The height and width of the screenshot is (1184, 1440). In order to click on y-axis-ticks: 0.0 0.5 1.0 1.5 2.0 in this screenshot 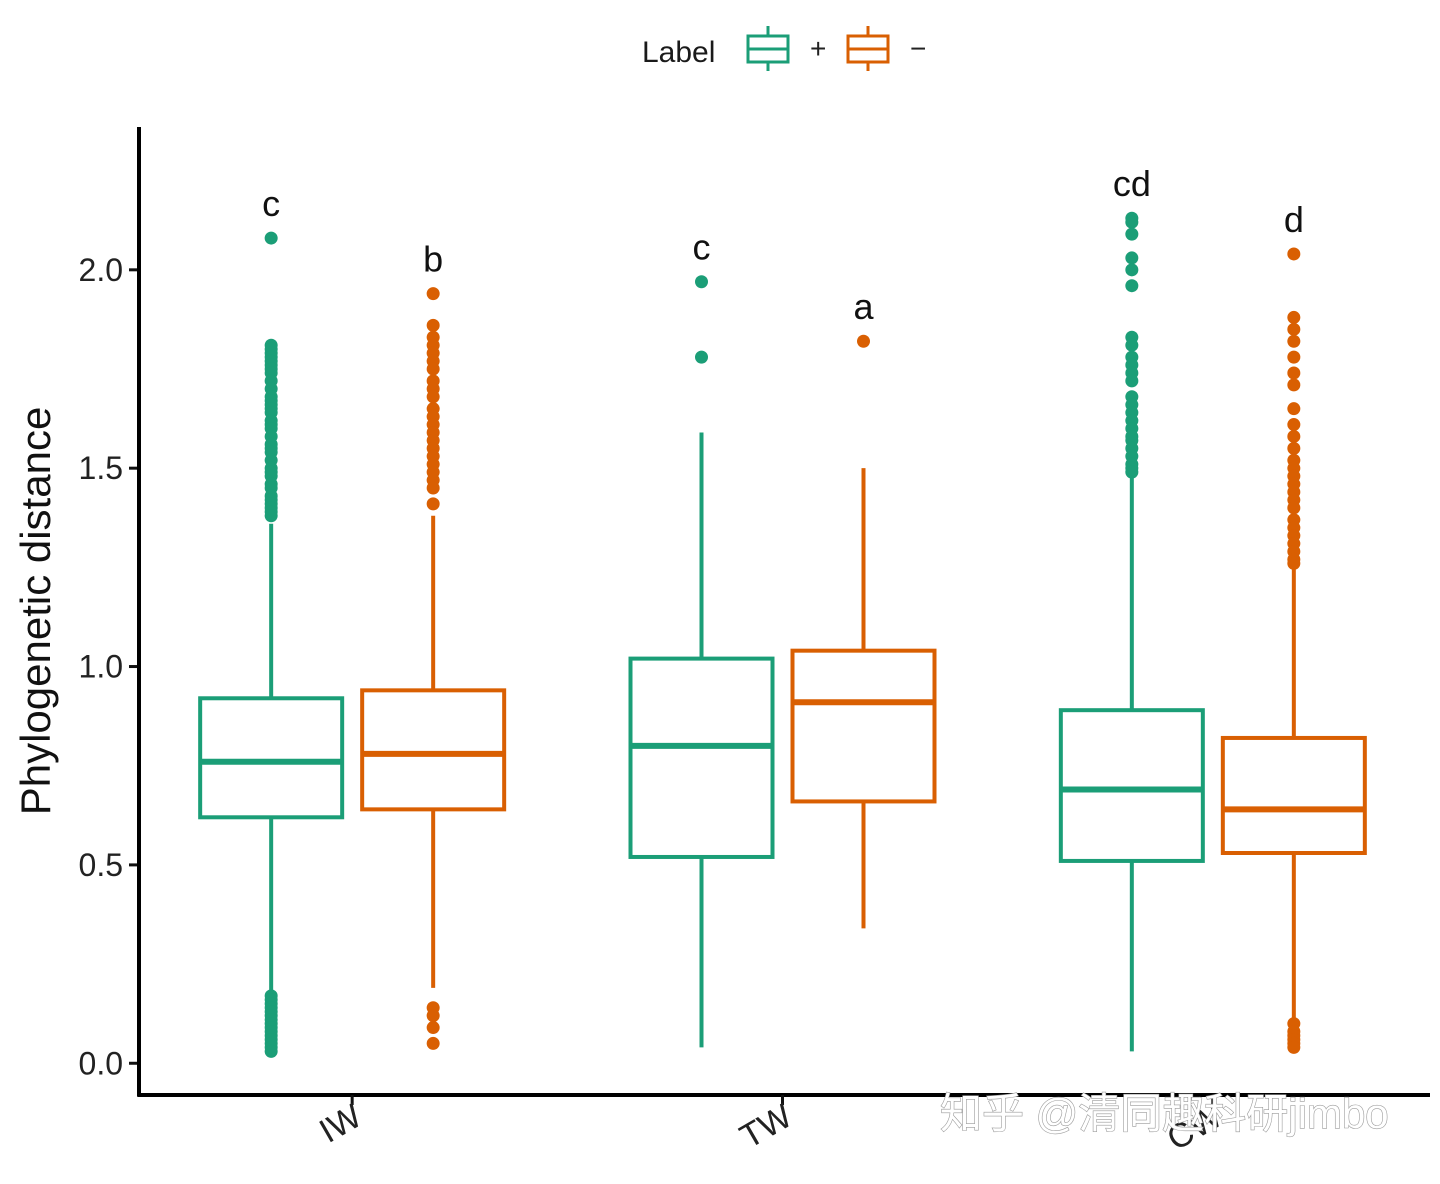, I will do `click(109, 666)`.